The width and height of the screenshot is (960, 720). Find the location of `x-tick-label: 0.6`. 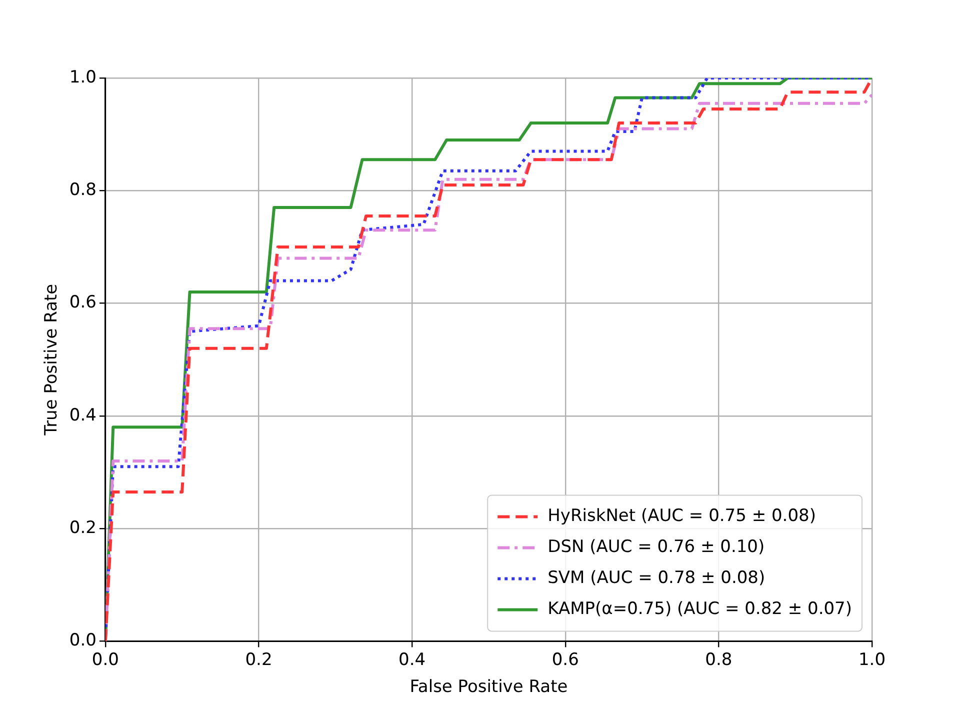

x-tick-label: 0.6 is located at coordinates (565, 660).